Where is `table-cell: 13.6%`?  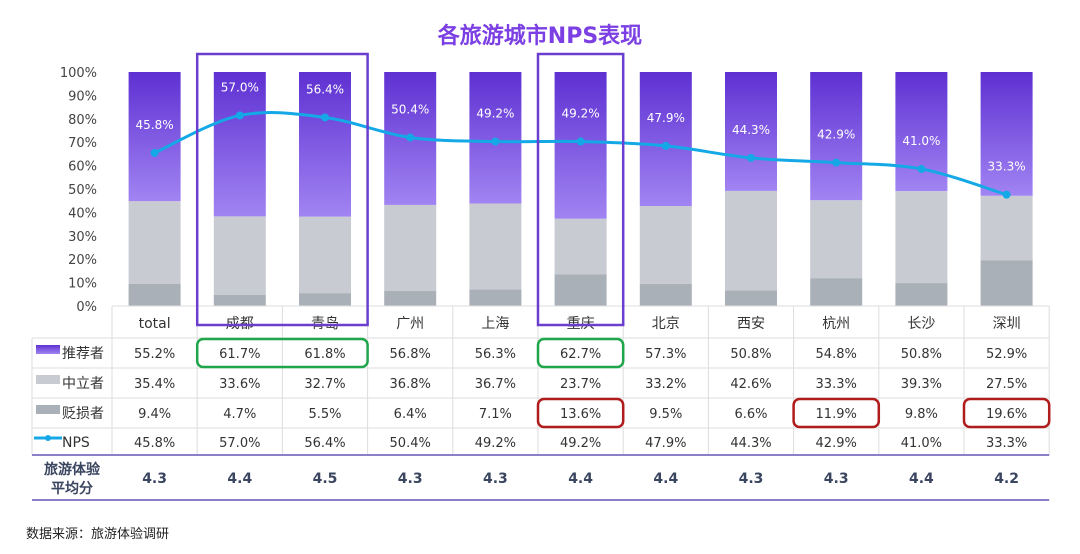
table-cell: 13.6% is located at coordinates (580, 414).